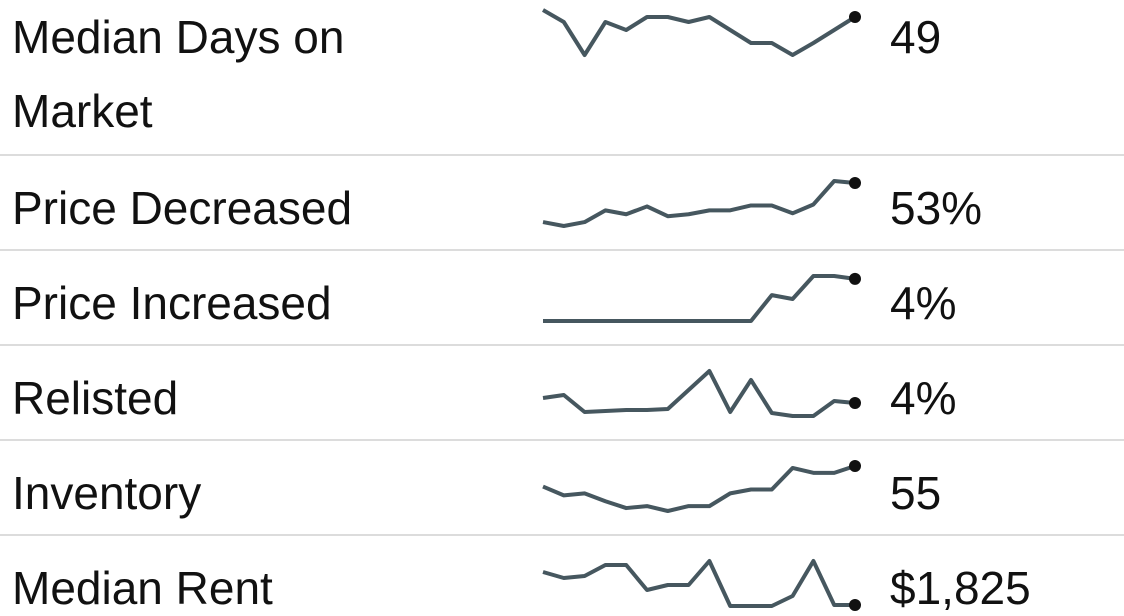 Image resolution: width=1124 pixels, height=616 pixels. What do you see at coordinates (916, 493) in the screenshot?
I see `row-value: 55` at bounding box center [916, 493].